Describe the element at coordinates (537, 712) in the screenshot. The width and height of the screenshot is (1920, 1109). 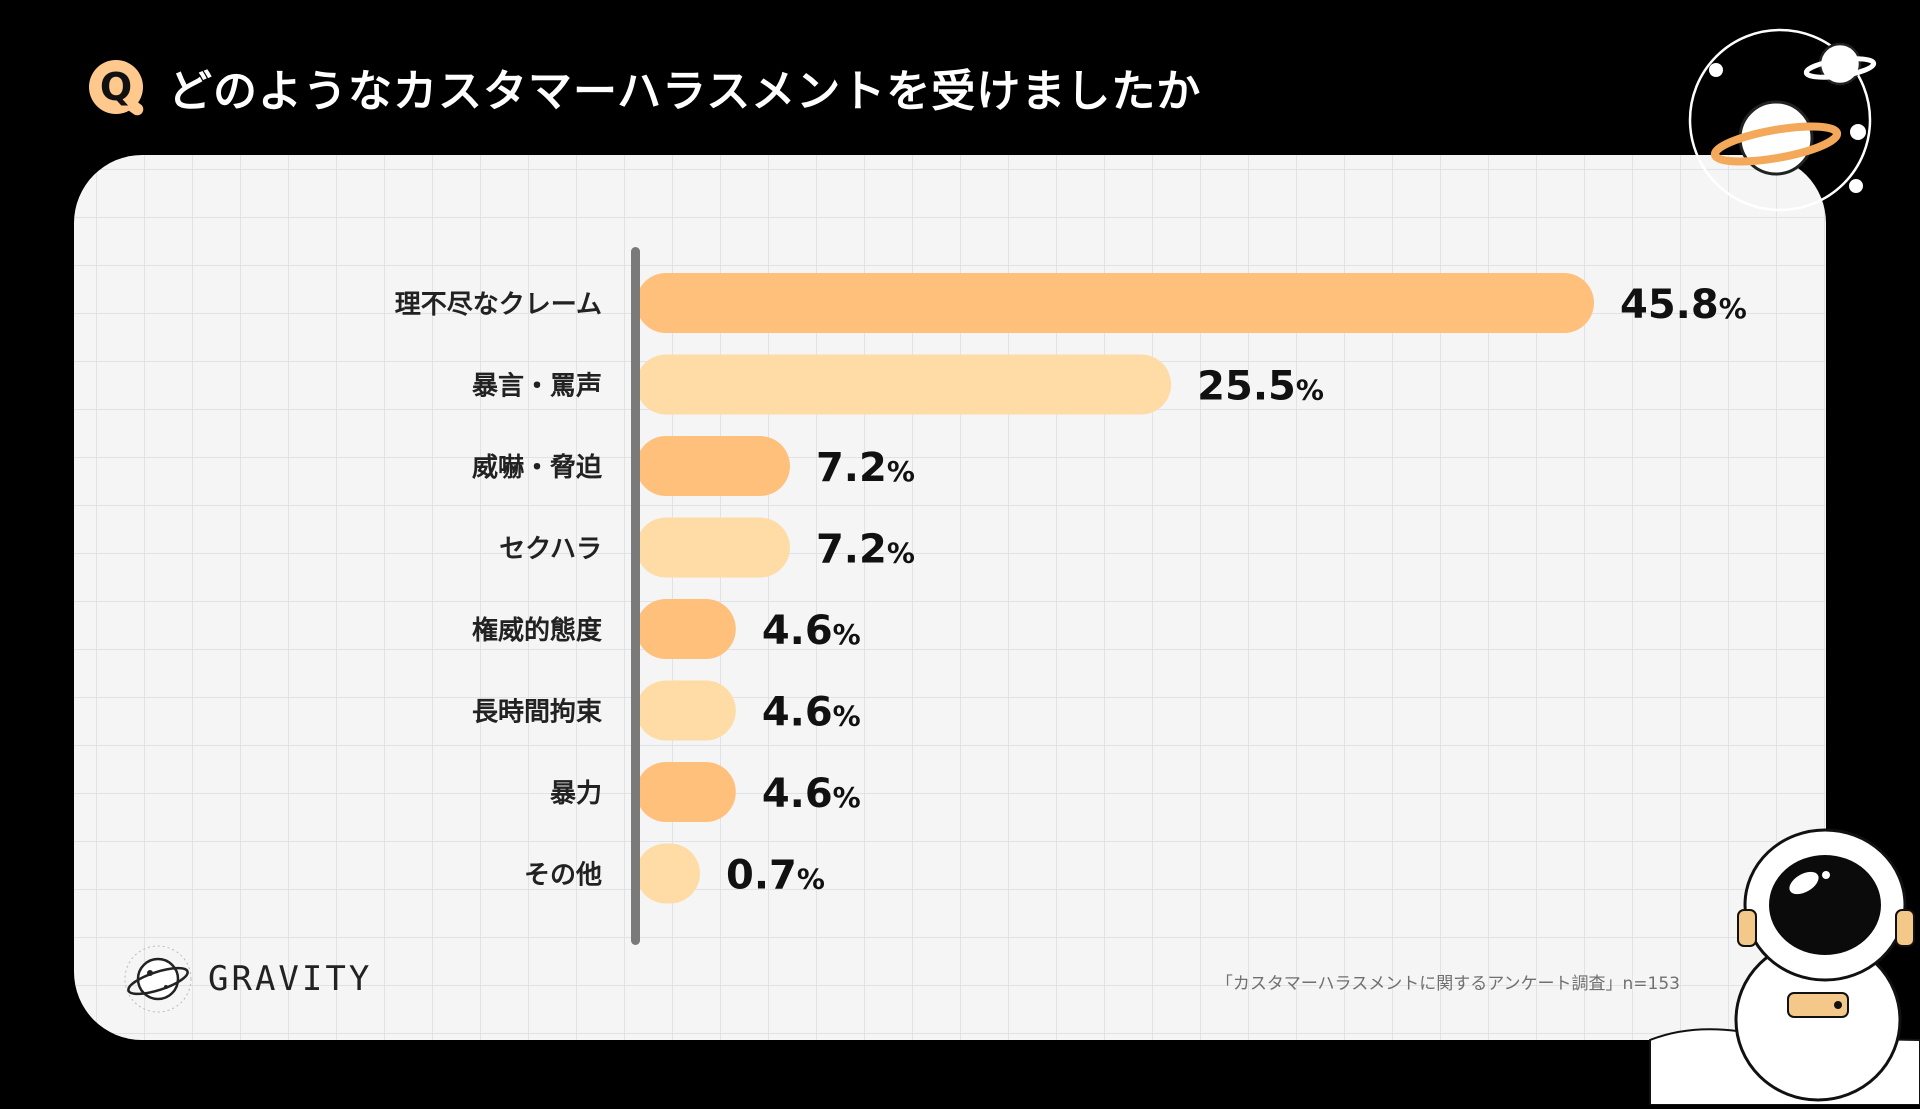
I see `category-label-5: 長時間拘束` at that location.